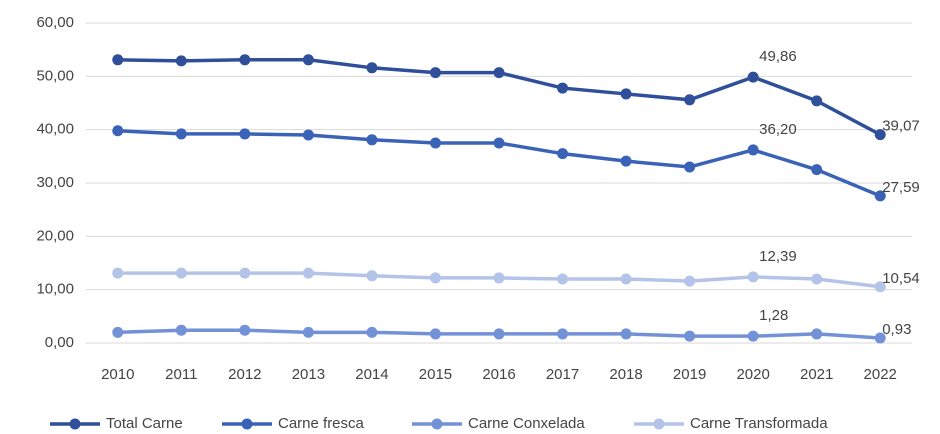 The width and height of the screenshot is (940, 434). Describe the element at coordinates (759, 423) in the screenshot. I see `legend-label: Carne Transformada` at that location.